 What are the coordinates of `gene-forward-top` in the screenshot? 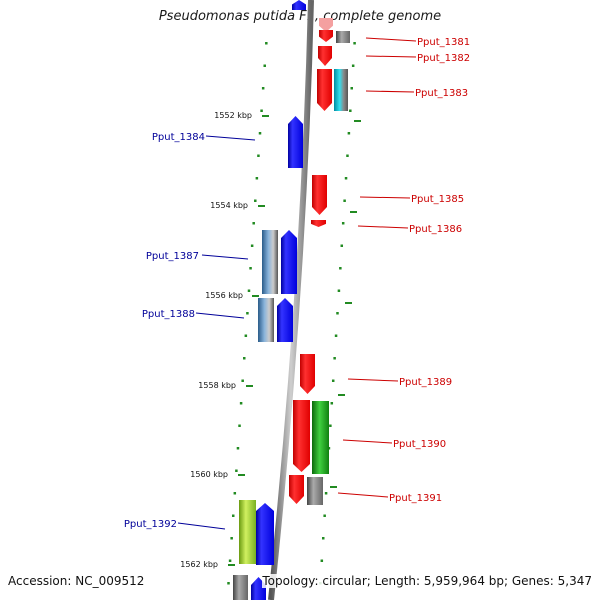 It's located at (299, 5).